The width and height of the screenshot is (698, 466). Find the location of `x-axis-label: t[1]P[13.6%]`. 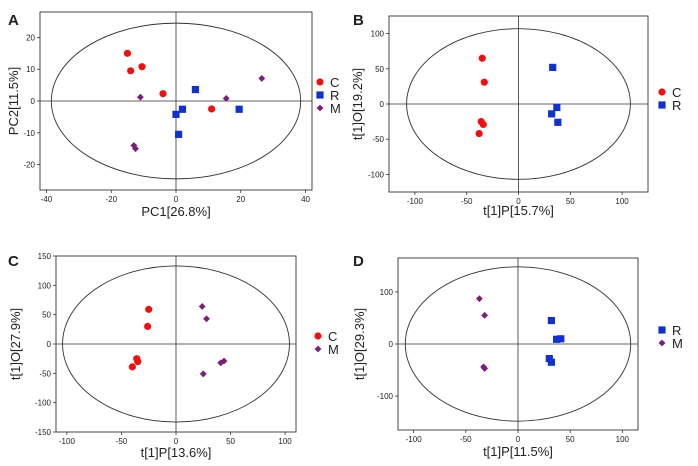

x-axis-label: t[1]P[13.6%] is located at coordinates (176, 452).